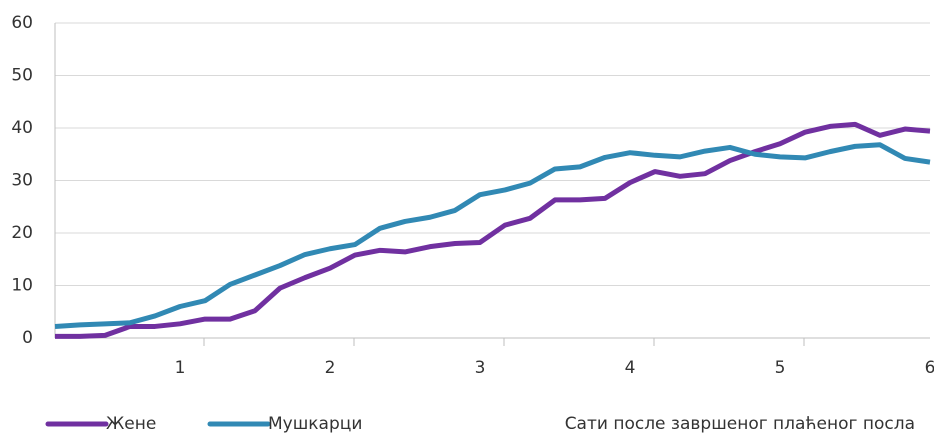 This screenshot has height=434, width=934. What do you see at coordinates (330, 368) in the screenshot?
I see `x-tick-label: 2` at bounding box center [330, 368].